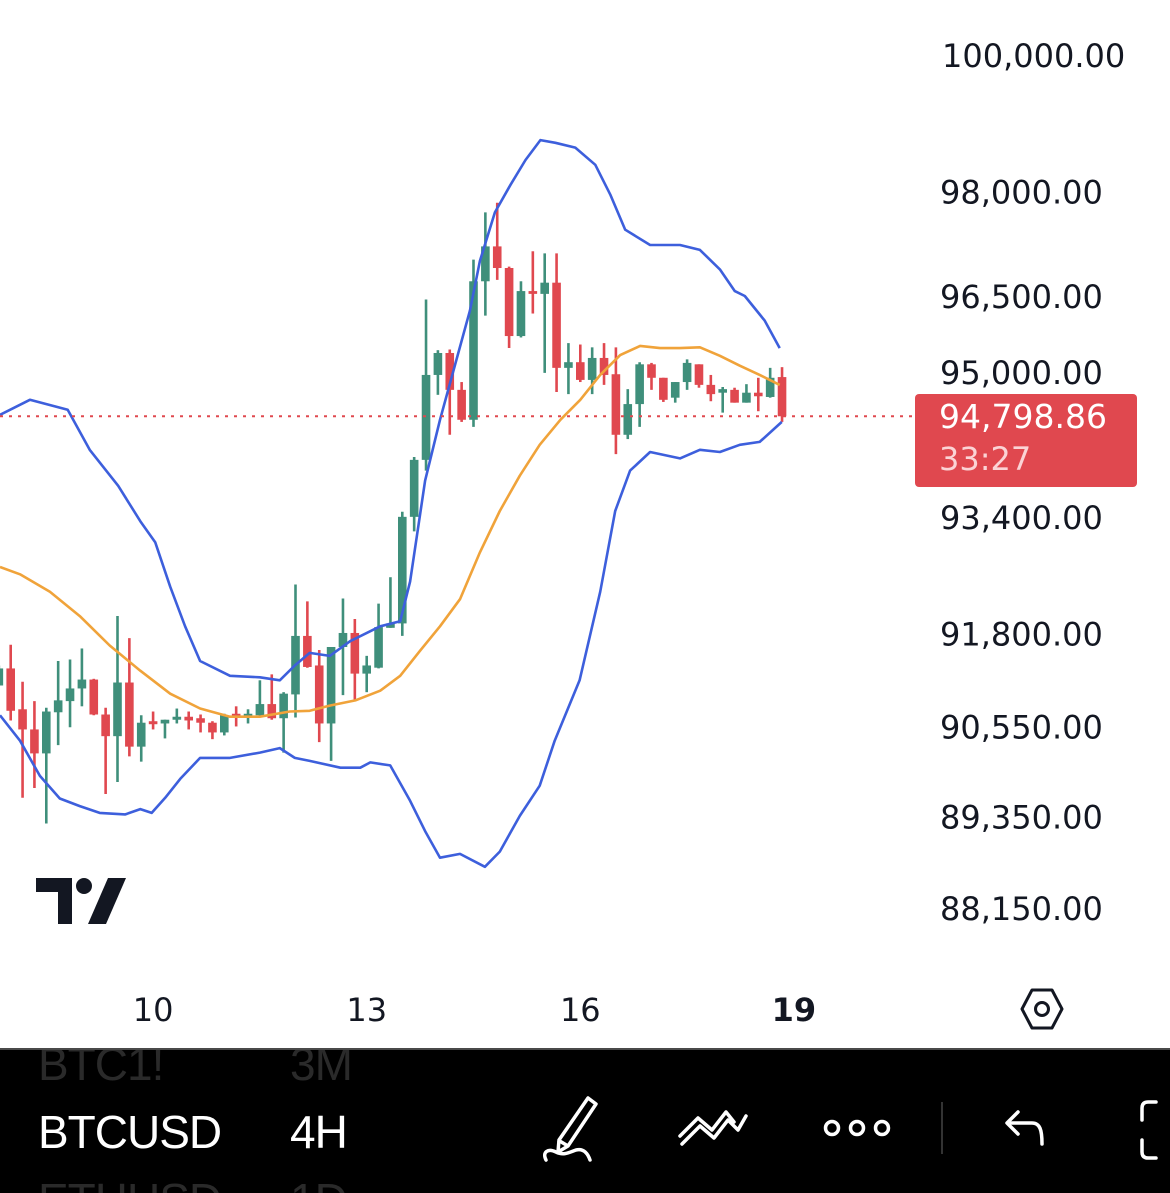 Image resolution: width=1170 pixels, height=1193 pixels. I want to click on pencil-draw-icon, so click(571, 1129).